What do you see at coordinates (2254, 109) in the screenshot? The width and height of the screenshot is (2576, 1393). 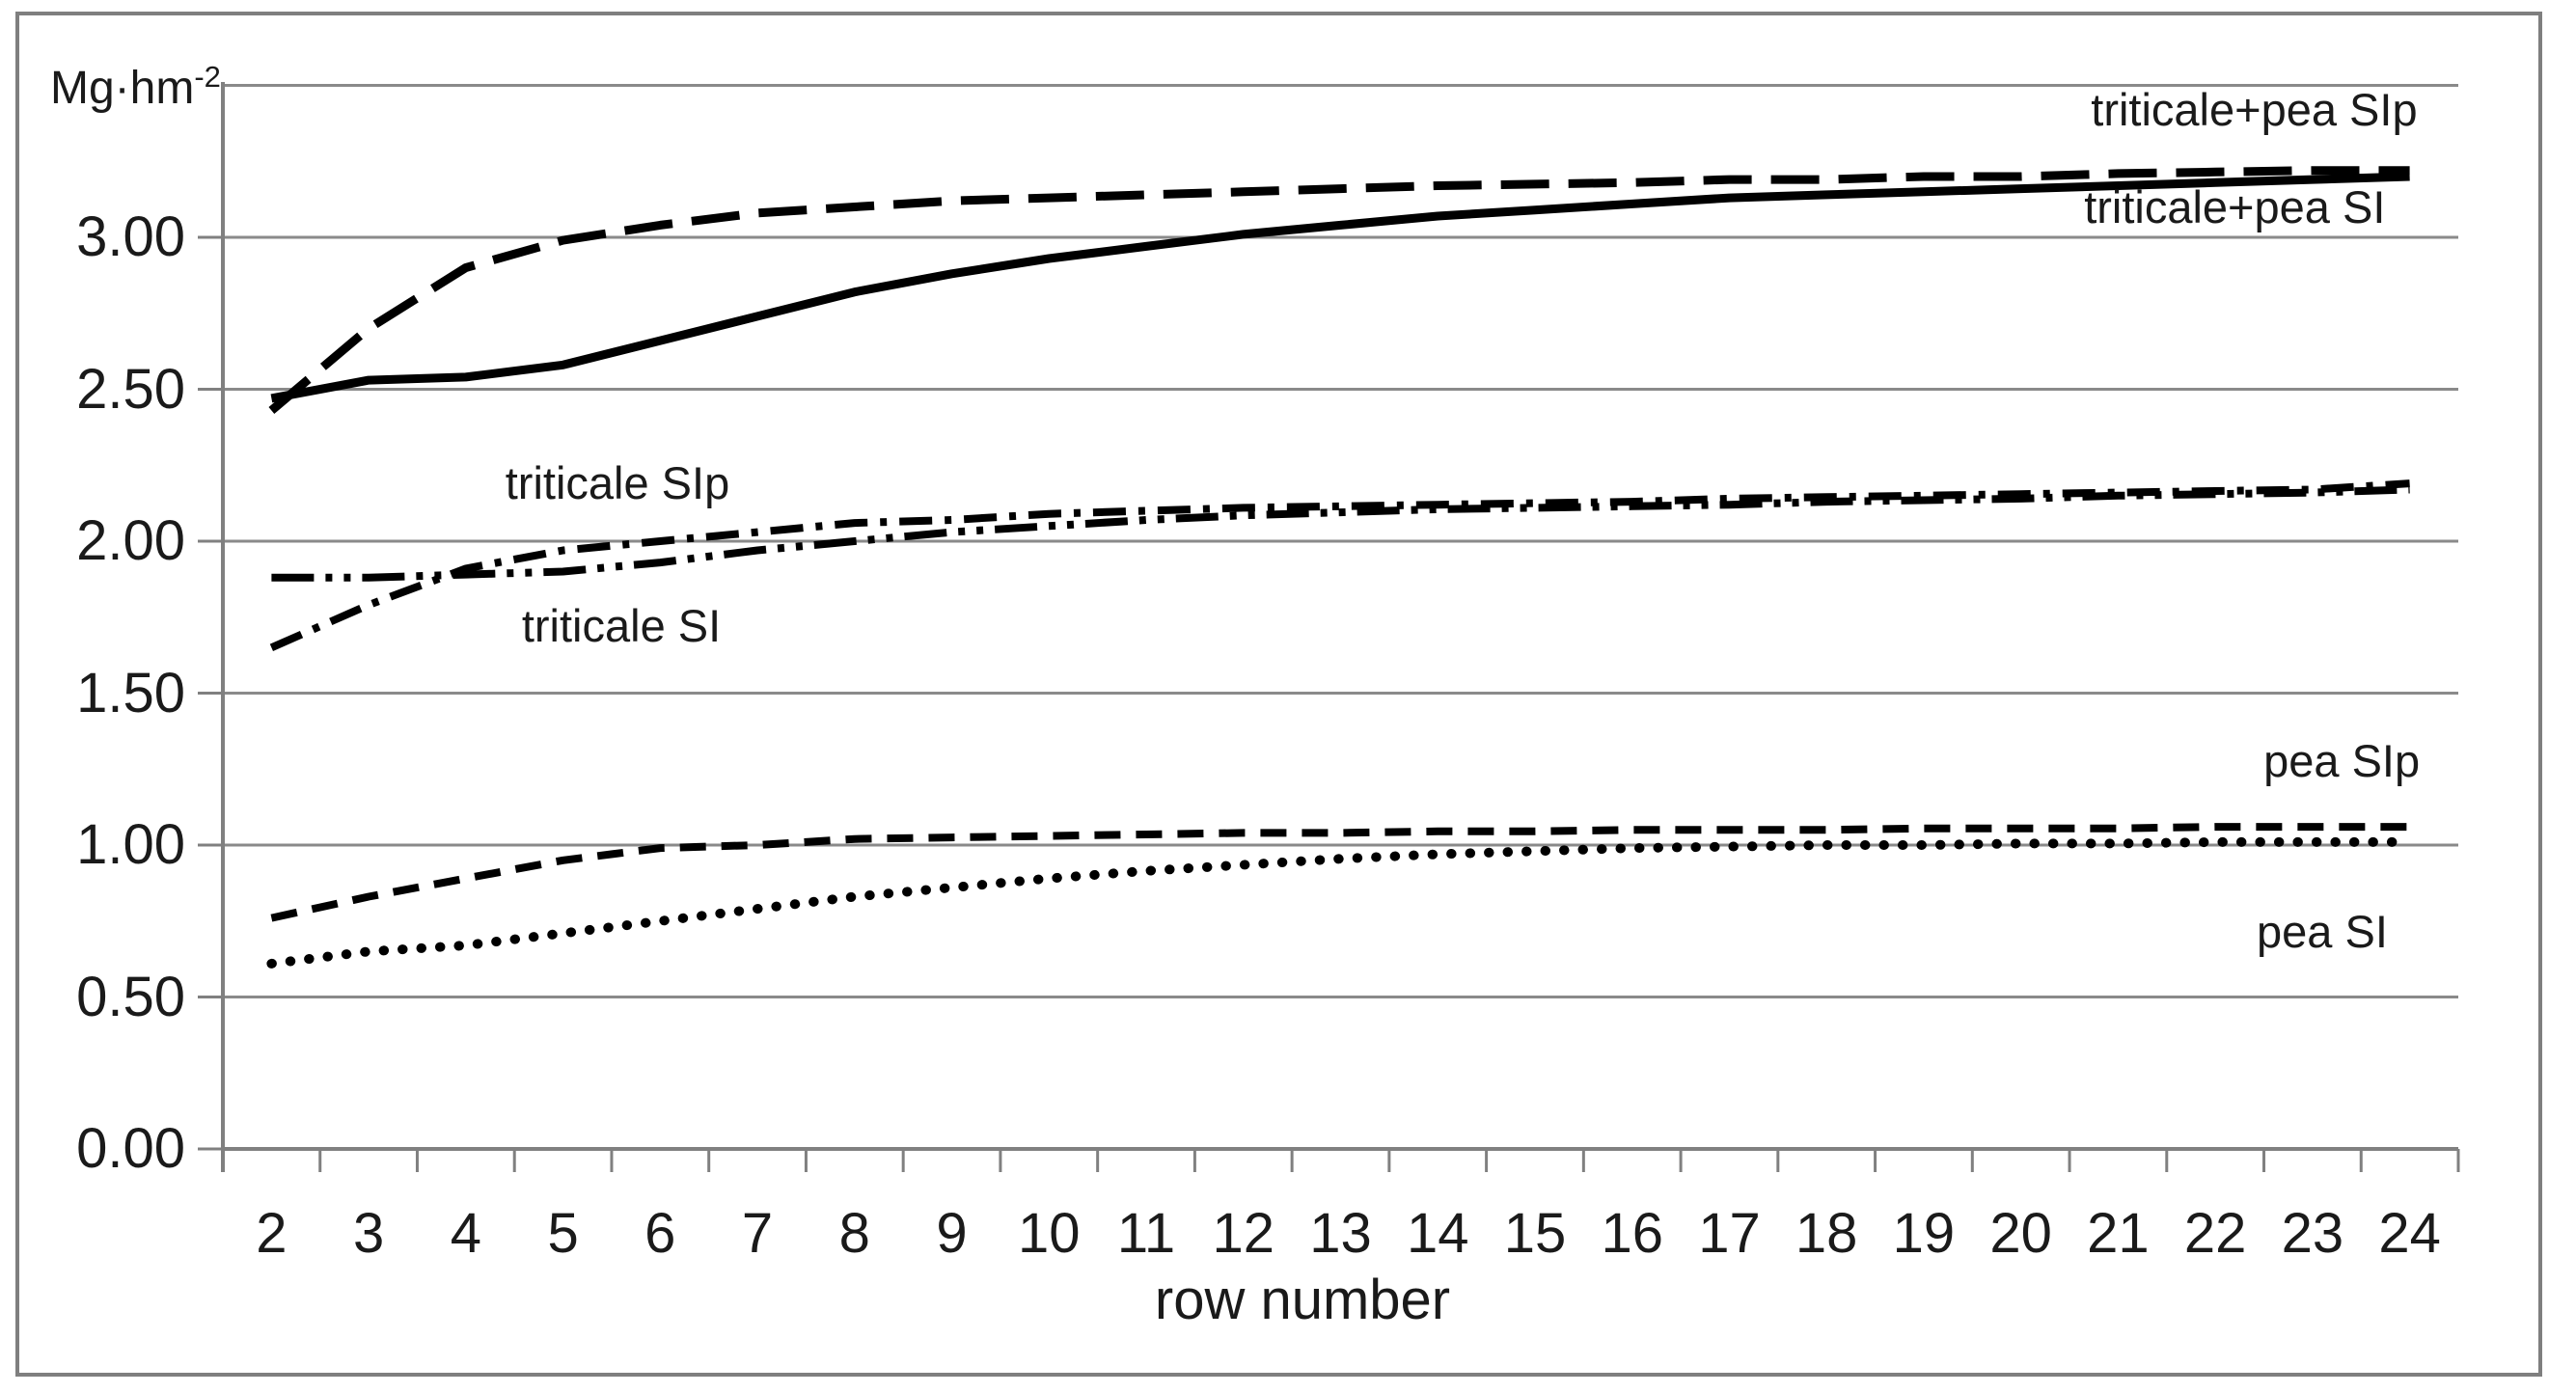 I see `series-label-triticale-pea-sip: triticale+pea SIp` at bounding box center [2254, 109].